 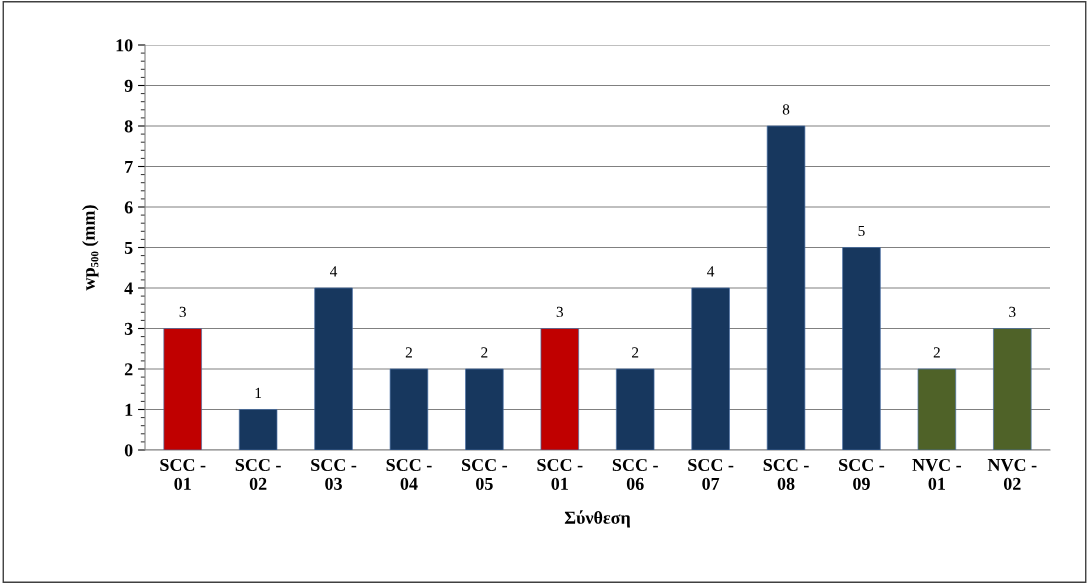 I want to click on y-tick-label: 0, so click(x=128, y=450).